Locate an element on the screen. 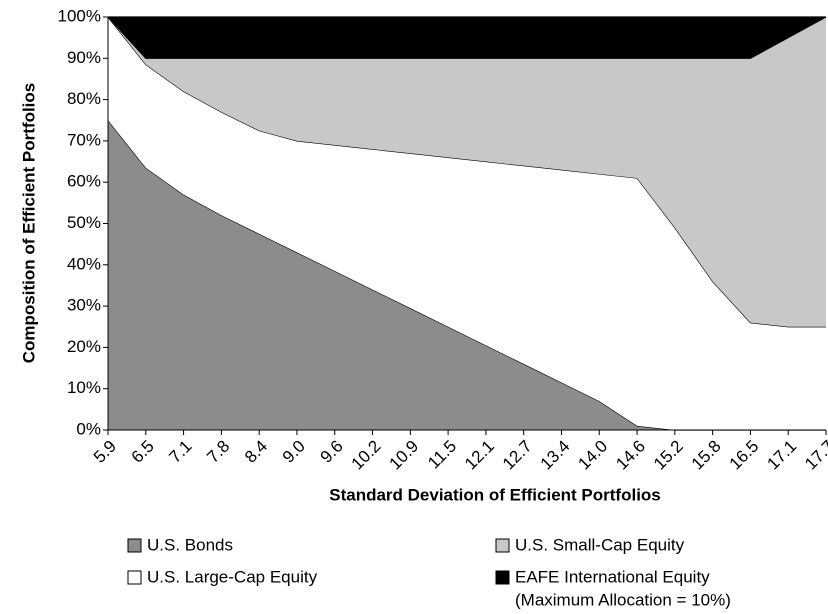  x-tick-label: 15.2 is located at coordinates (668, 455).